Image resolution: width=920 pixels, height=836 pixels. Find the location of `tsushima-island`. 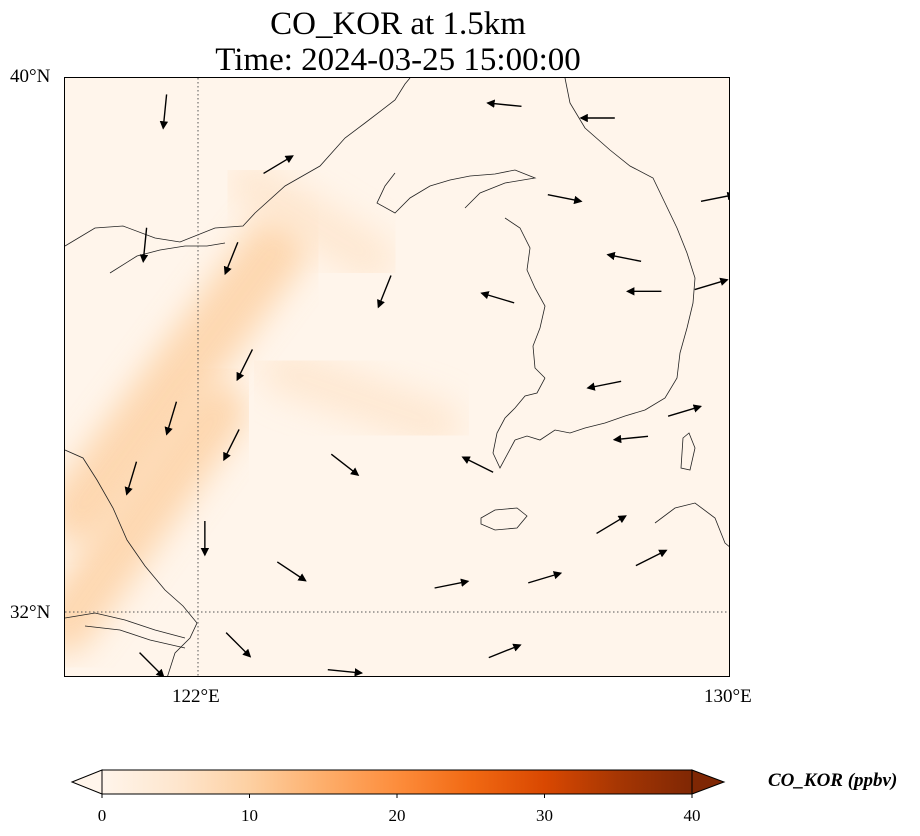

tsushima-island is located at coordinates (688, 451).